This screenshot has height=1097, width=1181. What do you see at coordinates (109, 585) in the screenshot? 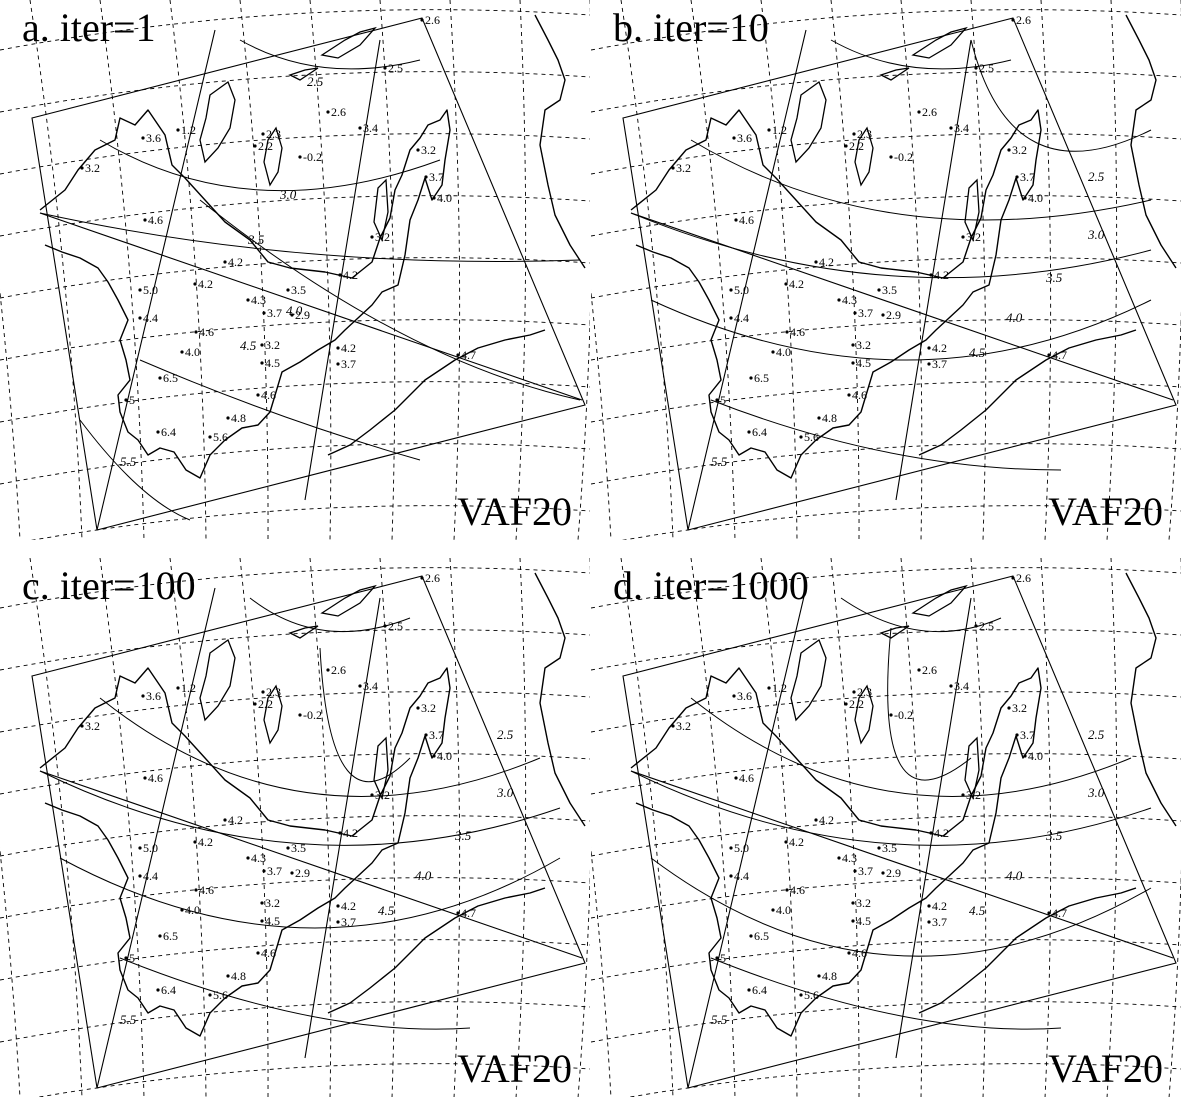
I see `panel-title-c: c. iter=100` at bounding box center [109, 585].